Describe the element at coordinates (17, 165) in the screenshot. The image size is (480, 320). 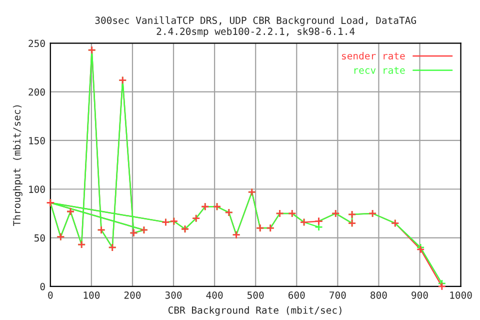
I see `y-axis-title: Throughput (mbit/sec)` at that location.